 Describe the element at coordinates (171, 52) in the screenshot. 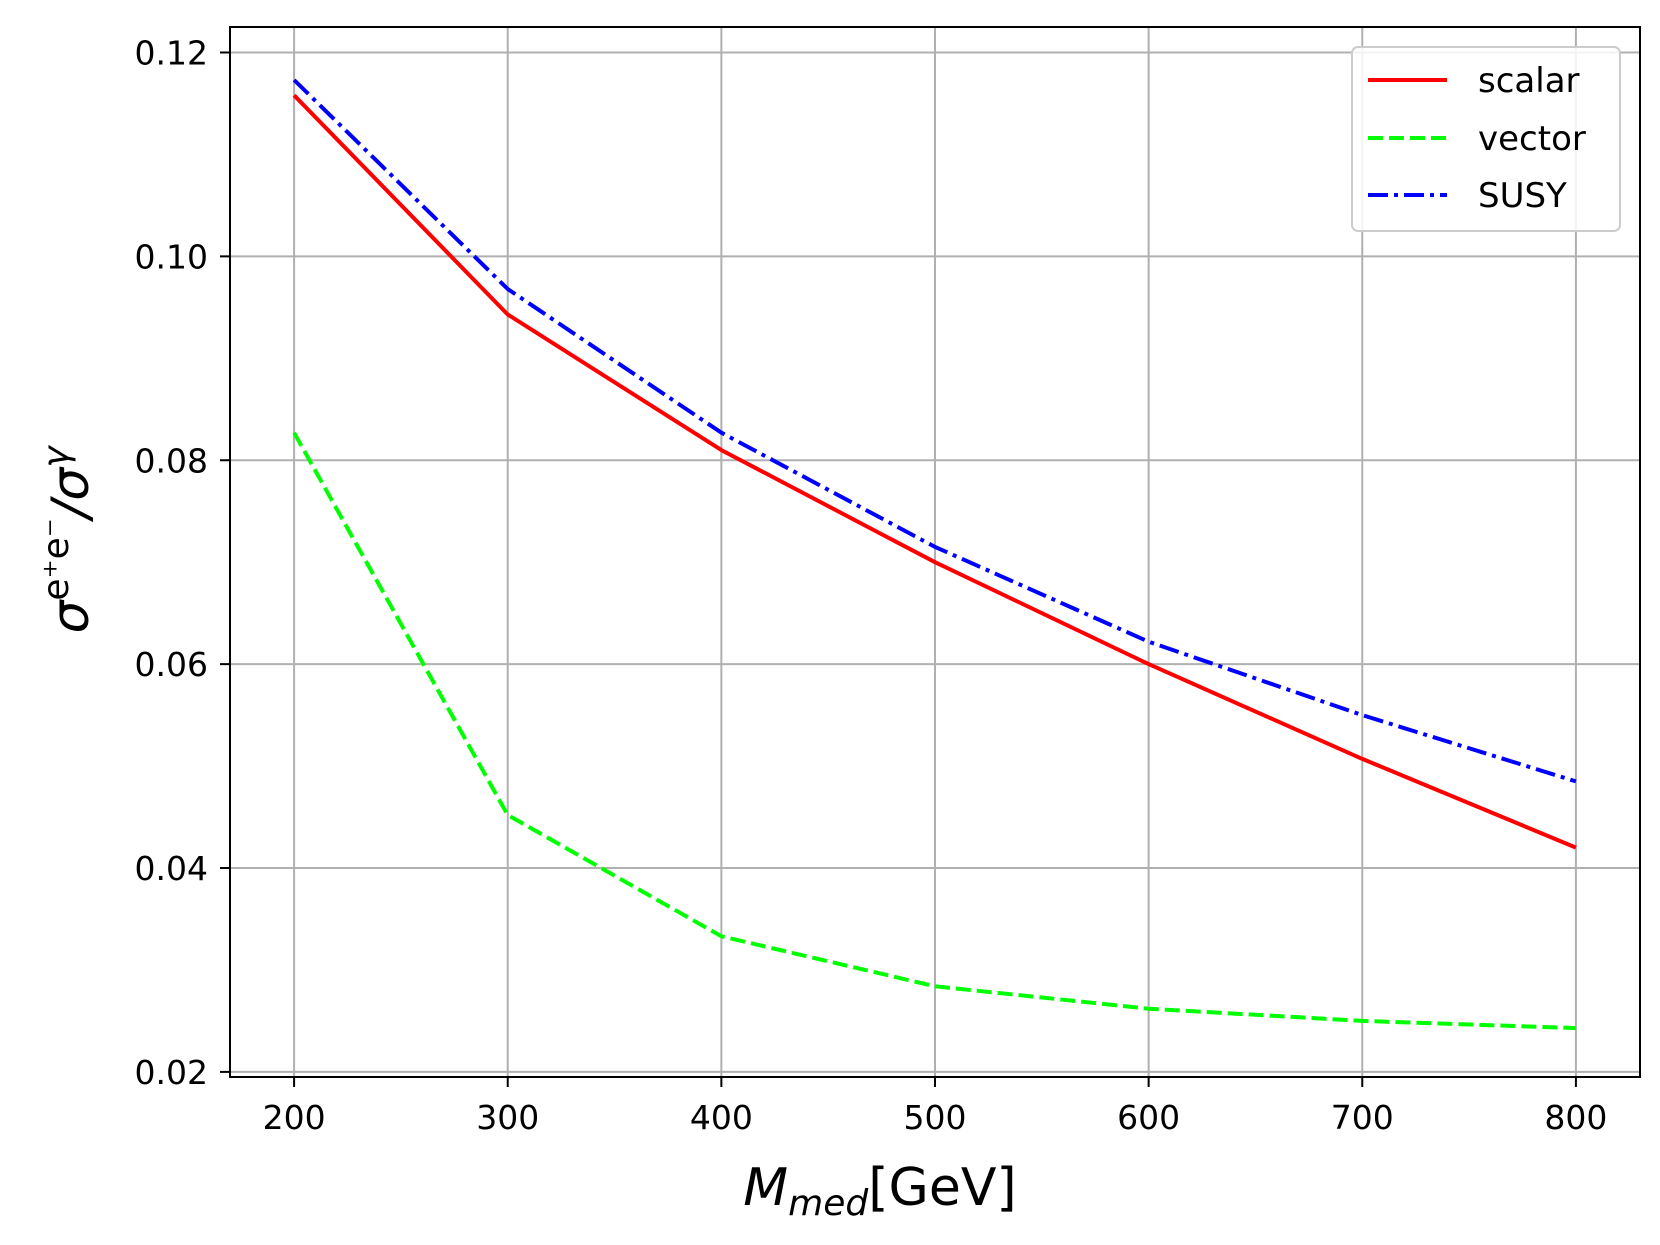

I see `y-tick-label: 0.12` at that location.